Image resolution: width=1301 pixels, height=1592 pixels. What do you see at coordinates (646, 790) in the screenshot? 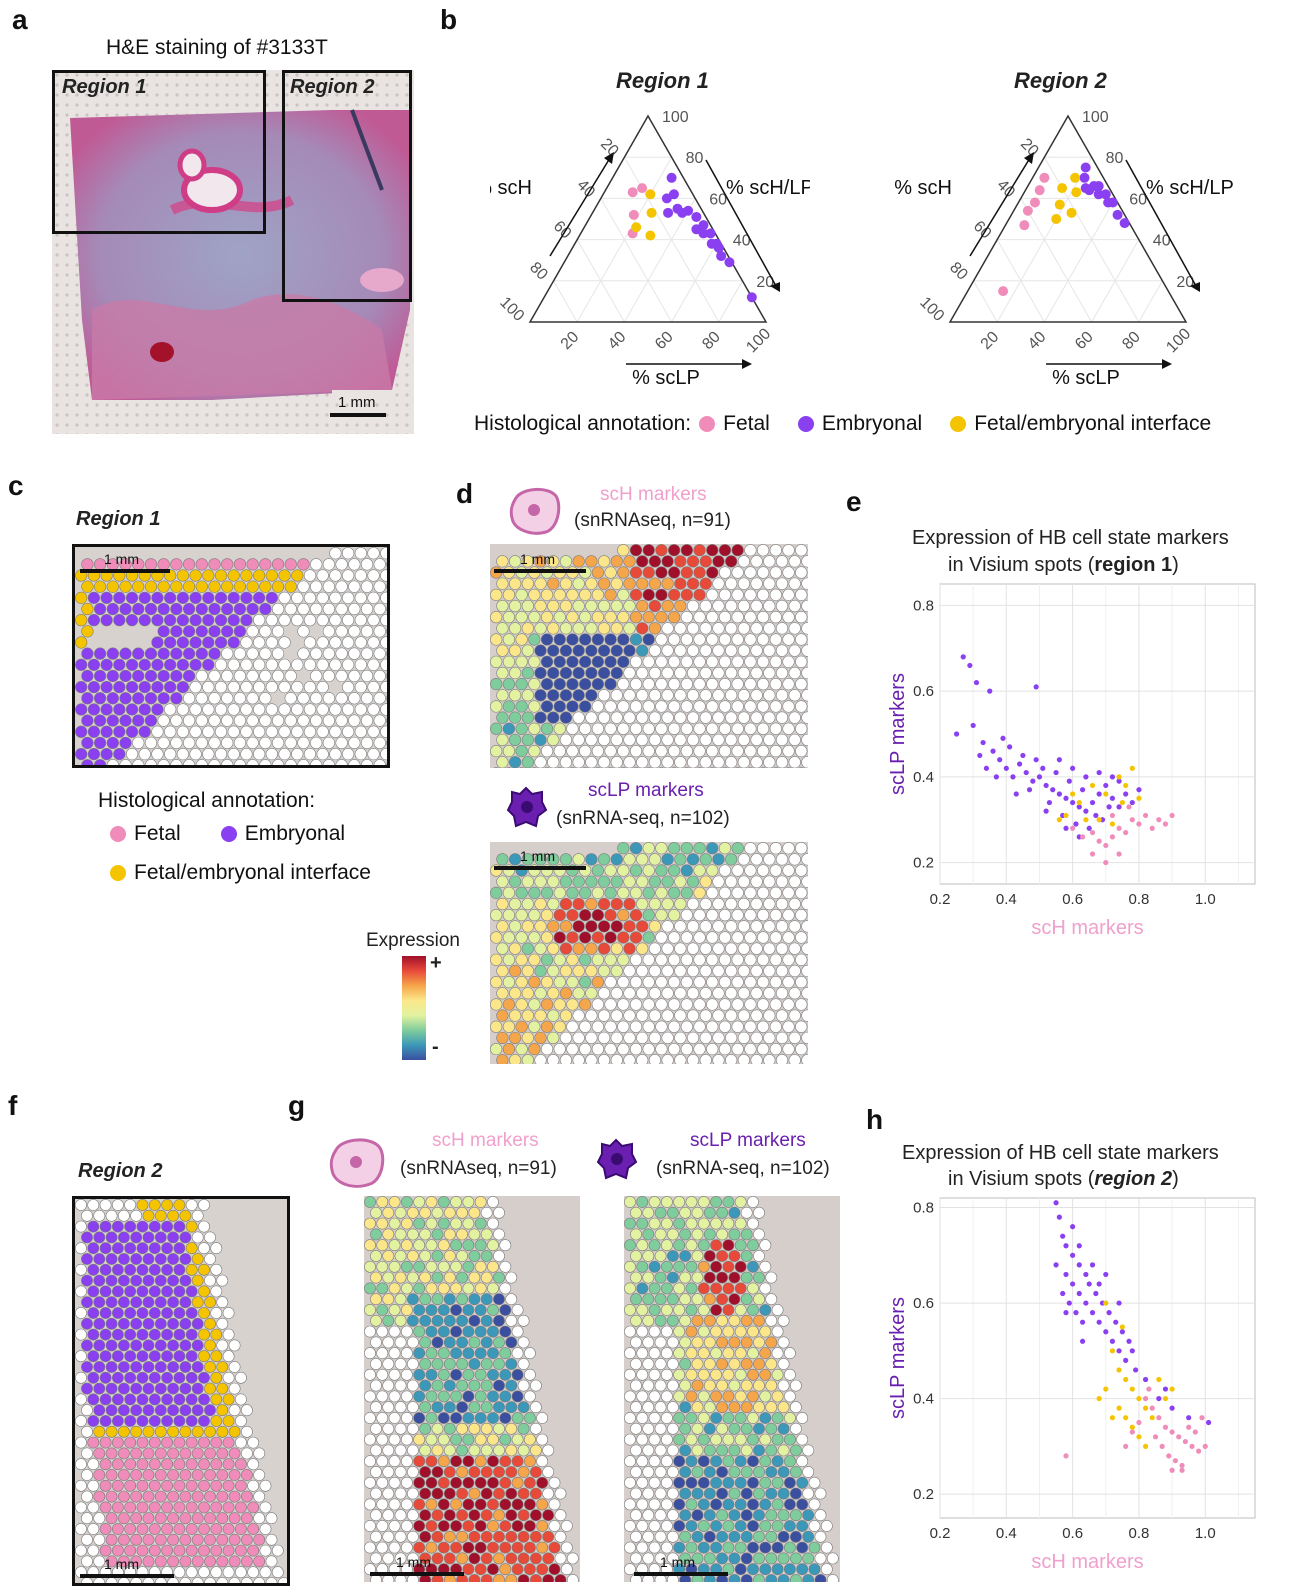
I see `d-sclp-label: scLP markers` at bounding box center [646, 790].